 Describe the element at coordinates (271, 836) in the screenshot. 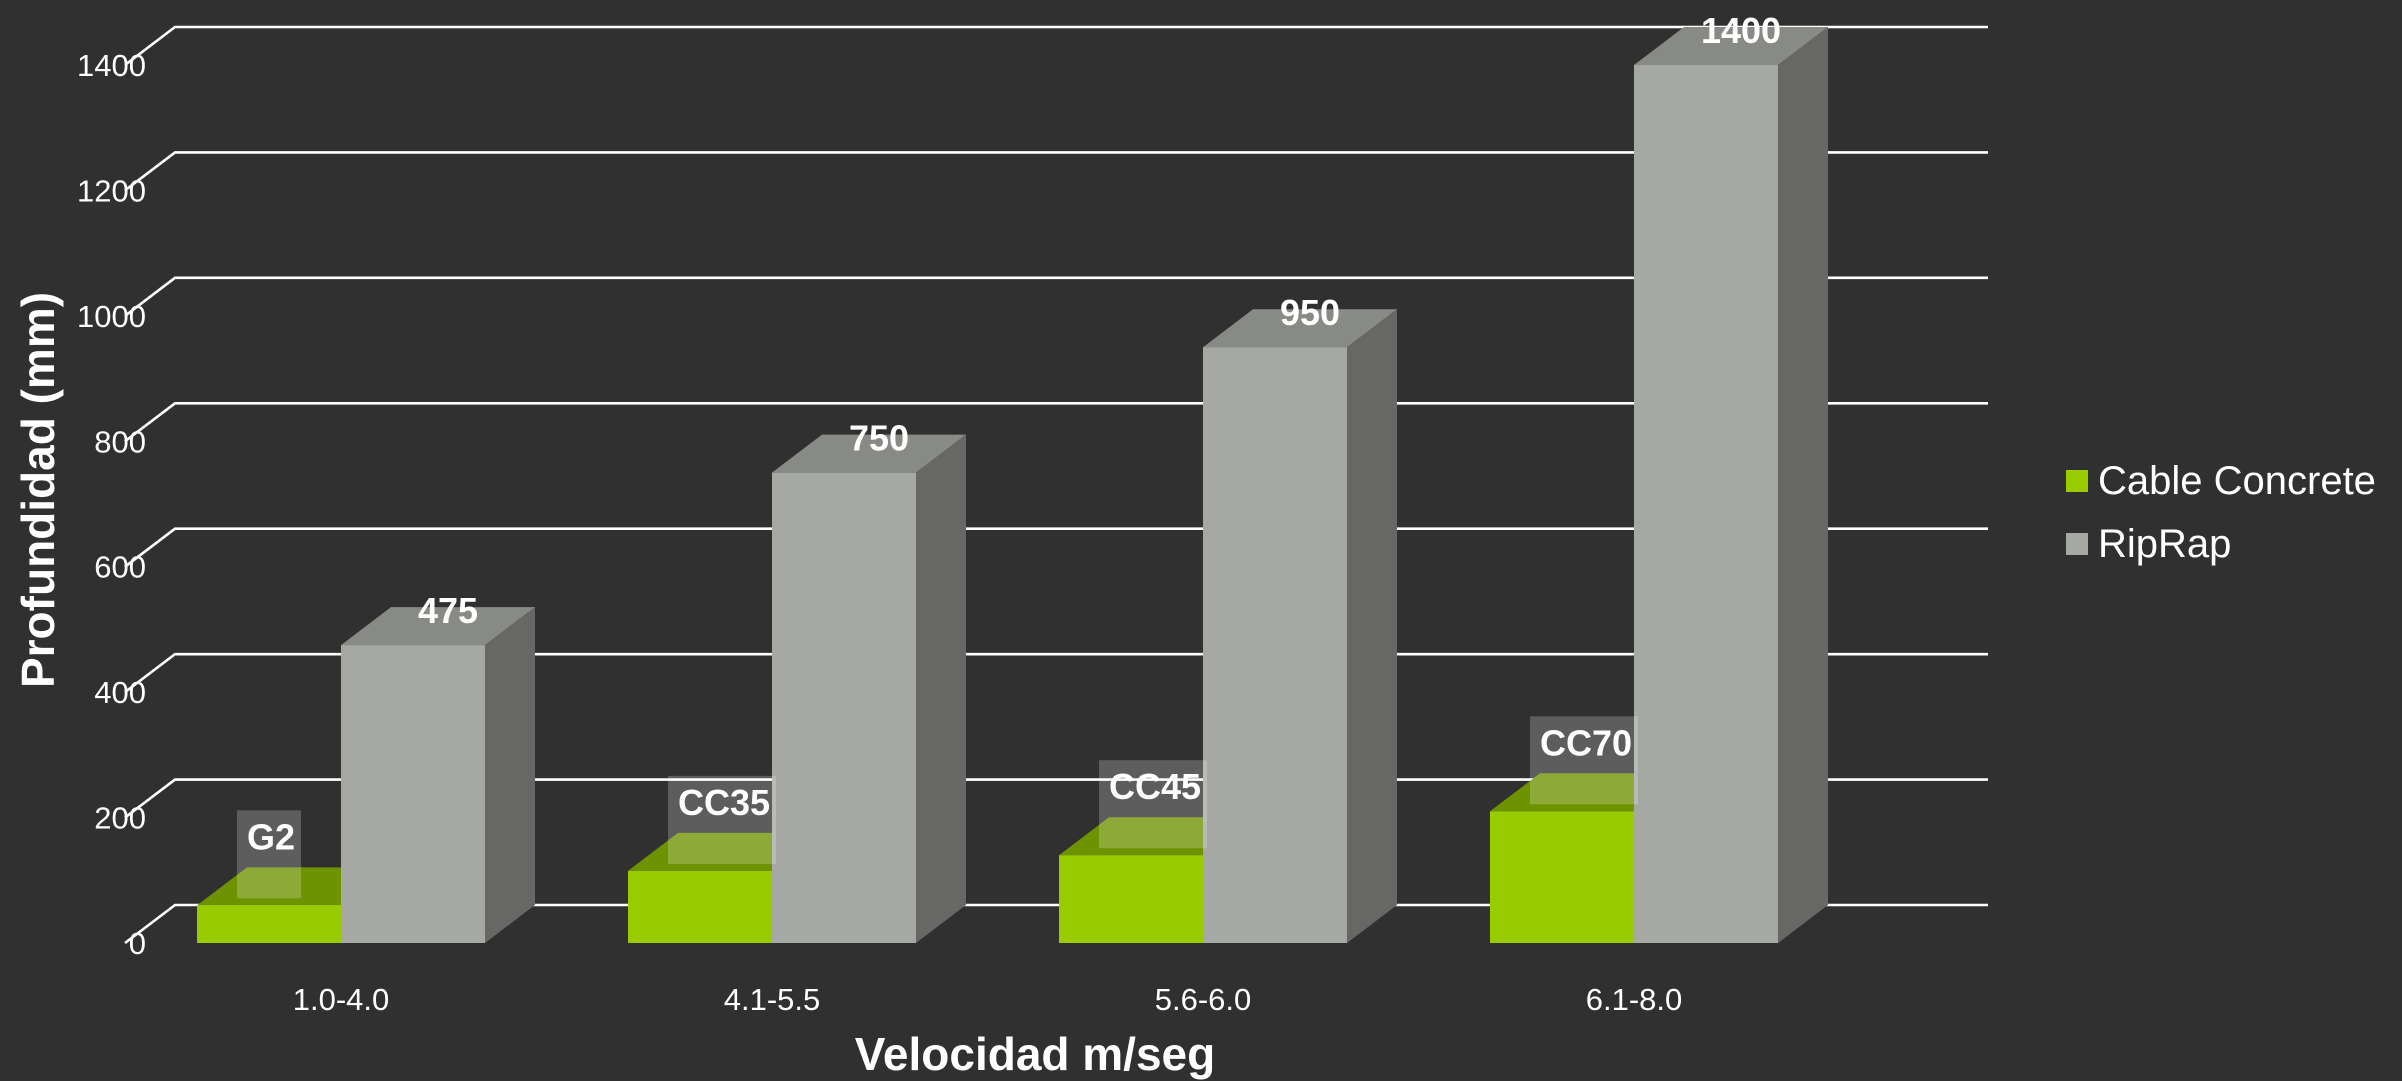

I see `data-label: G2` at that location.